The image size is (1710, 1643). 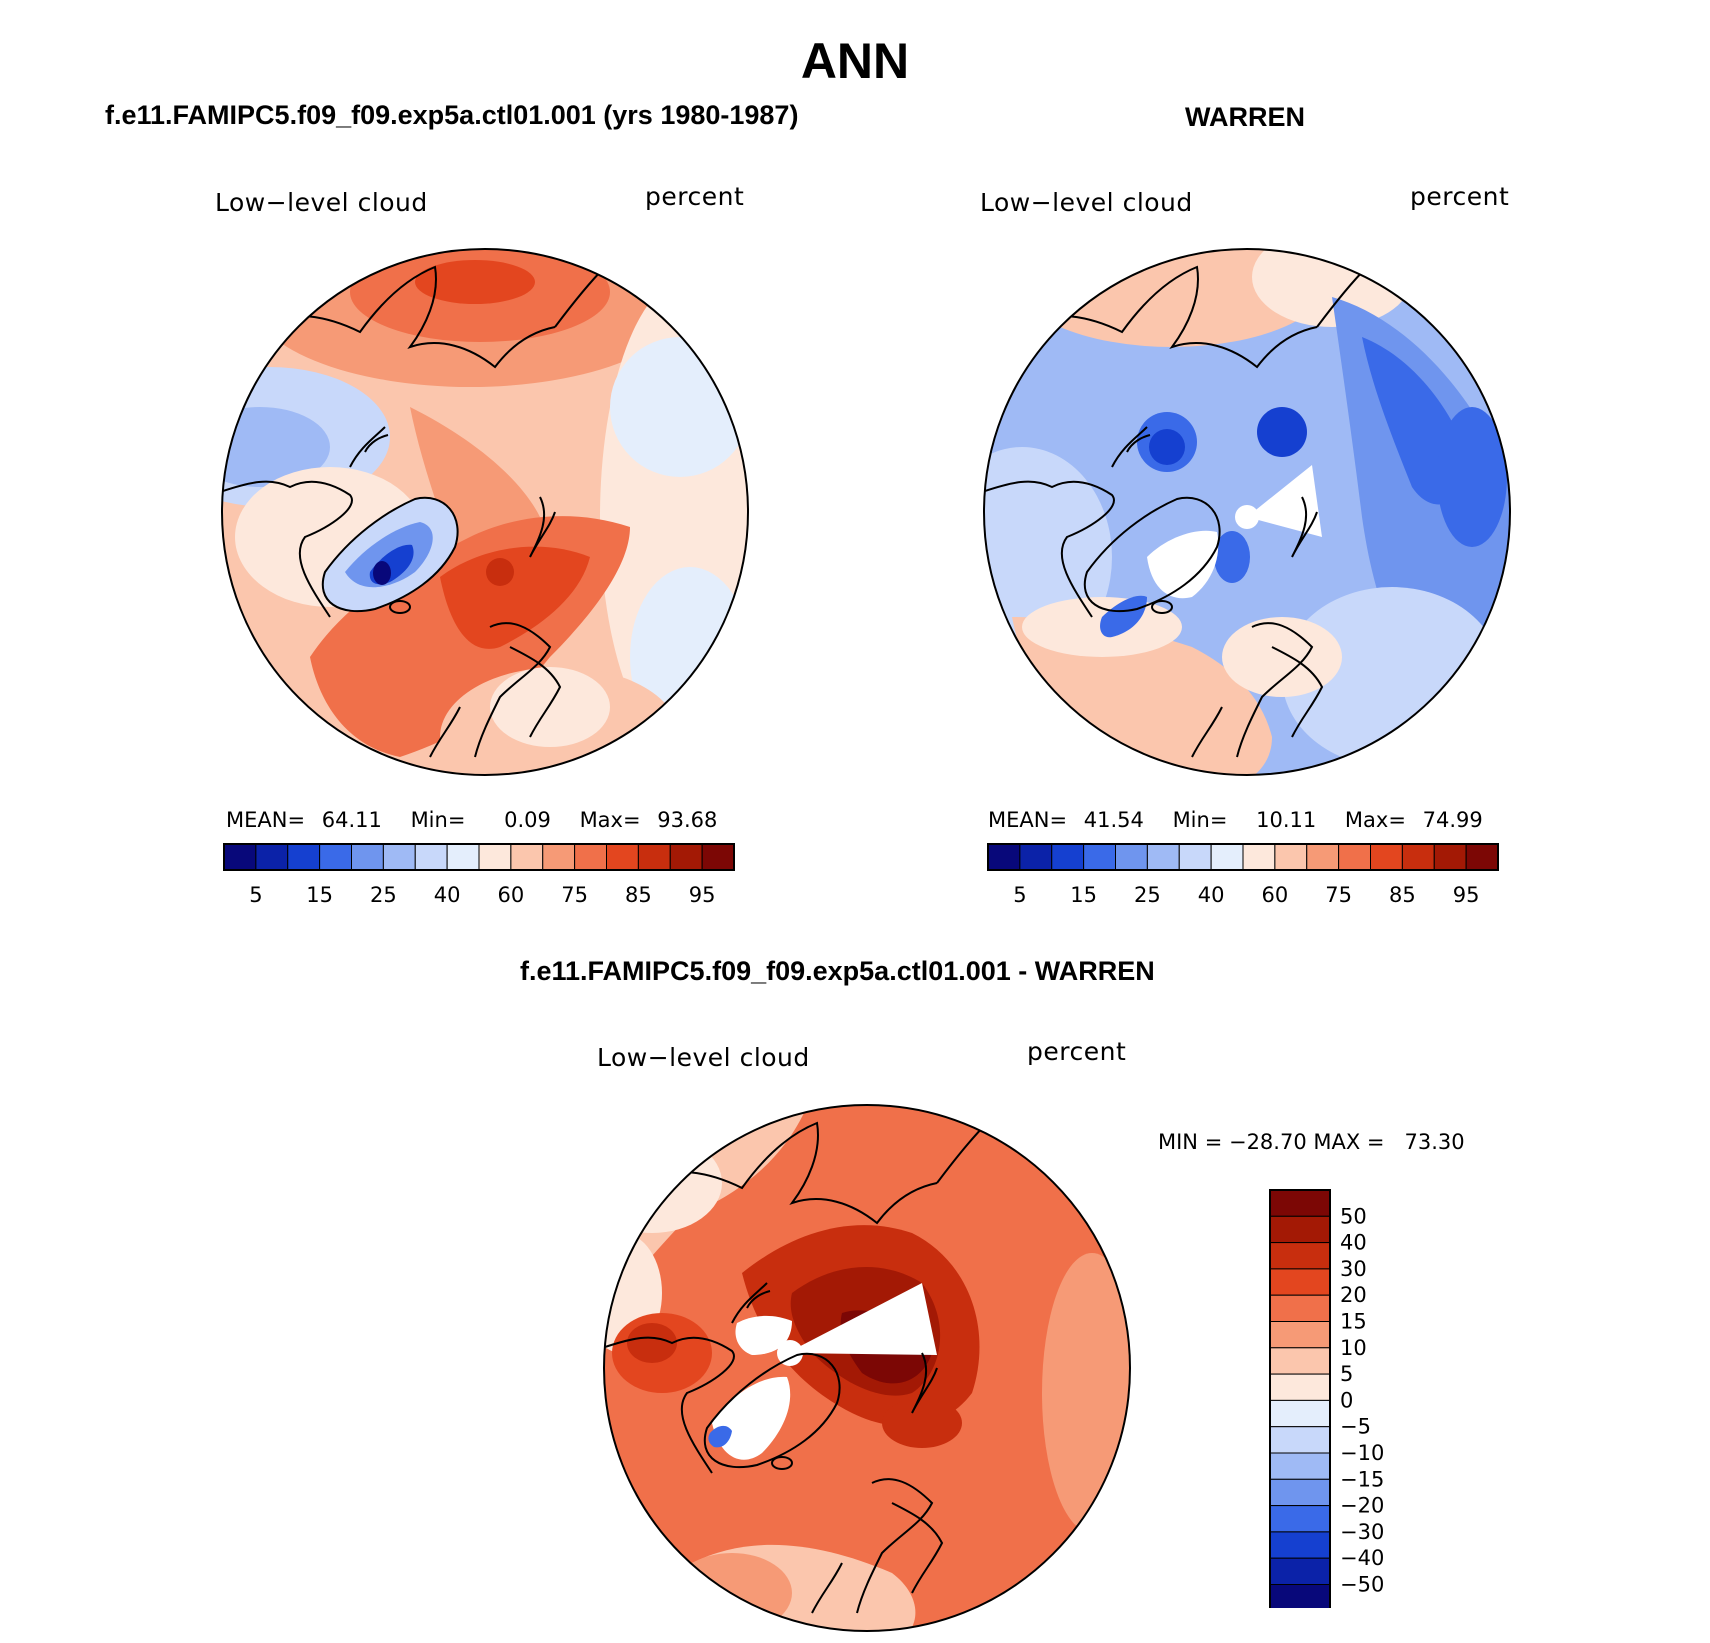 I want to click on diff-colorbar-tick-label: 0, so click(x=1346, y=1400).